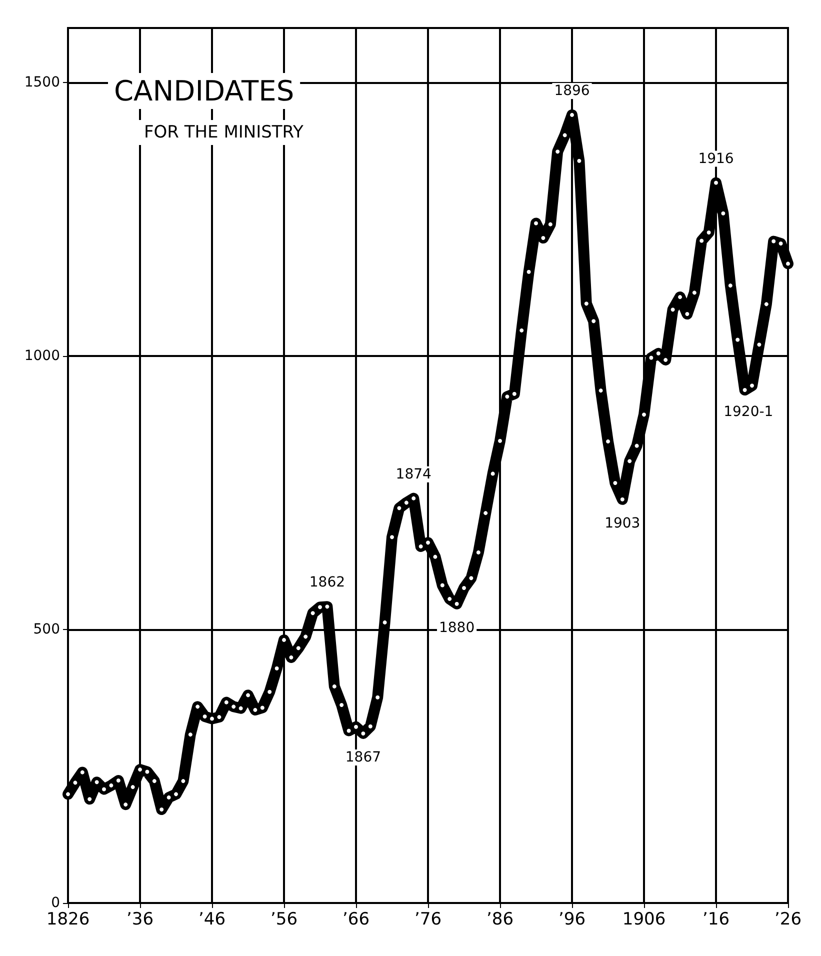 Image resolution: width=821 pixels, height=956 pixels. I want to click on annotation: 1874, so click(414, 474).